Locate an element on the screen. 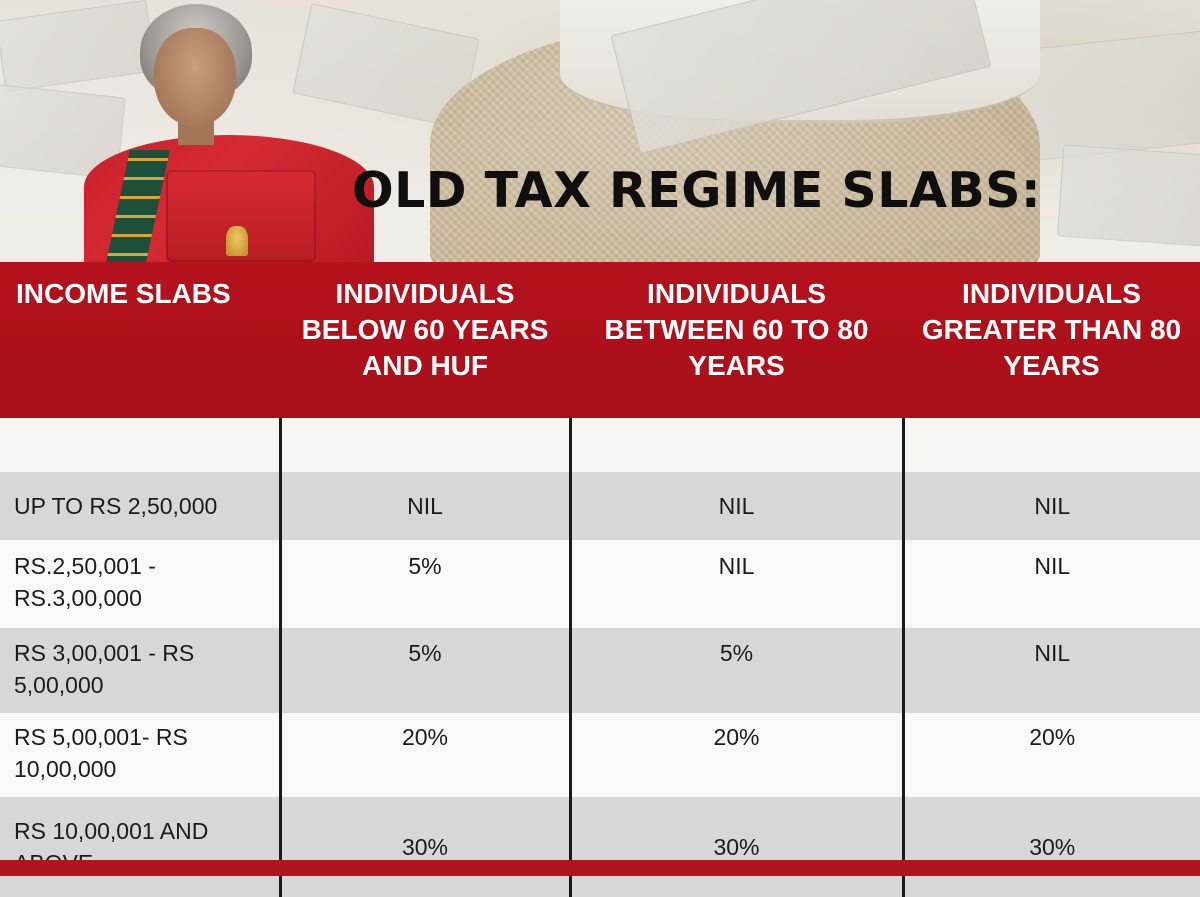 This screenshot has width=1200, height=897. table-row: UP TO RS 2,50,000 NIL NIL NIL is located at coordinates (600, 506).